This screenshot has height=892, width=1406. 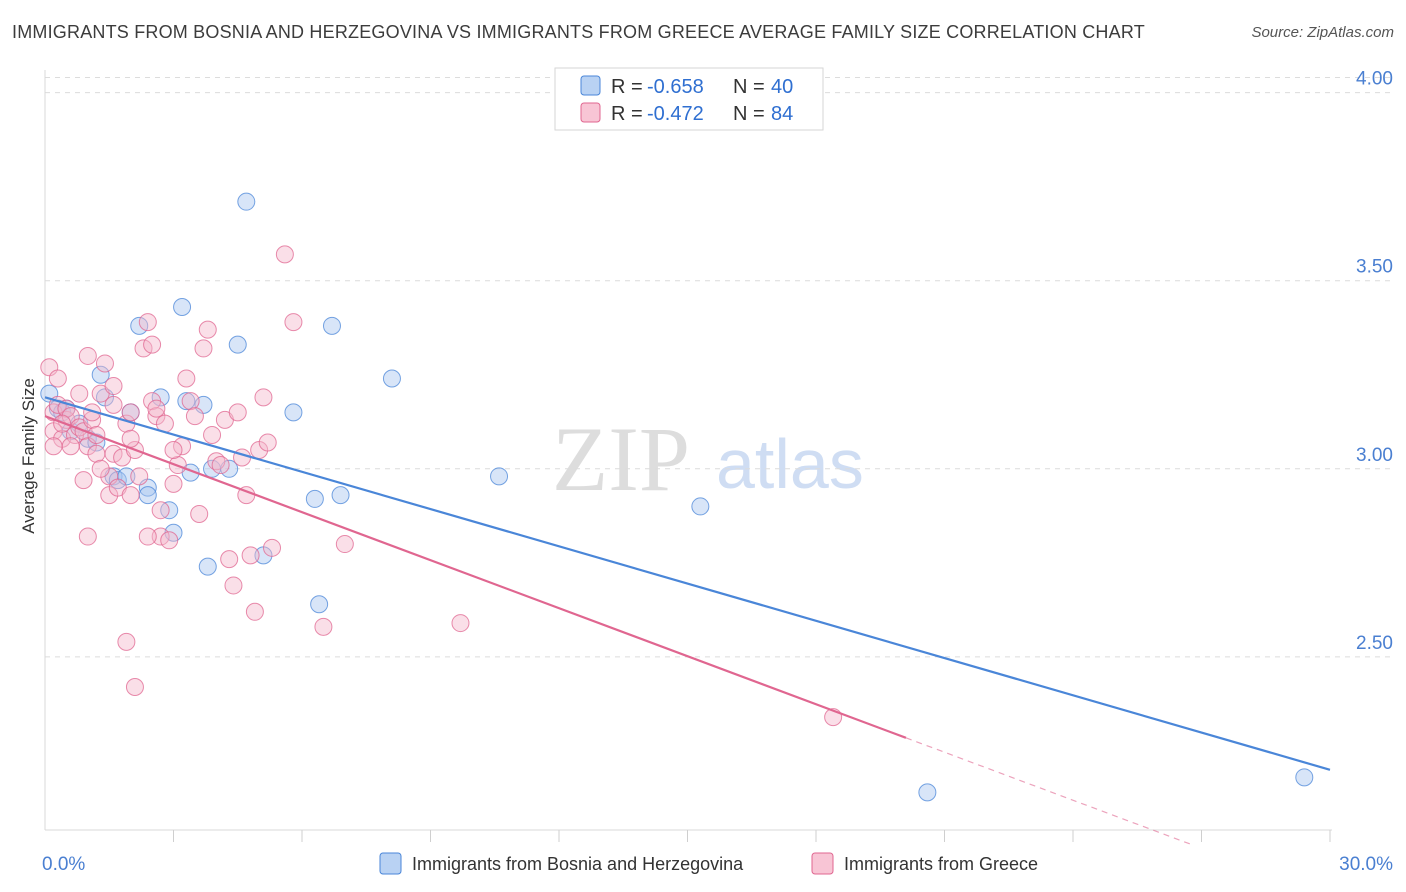 What do you see at coordinates (1322, 32) in the screenshot?
I see `chart-source: Source: ZipAtlas.com` at bounding box center [1322, 32].